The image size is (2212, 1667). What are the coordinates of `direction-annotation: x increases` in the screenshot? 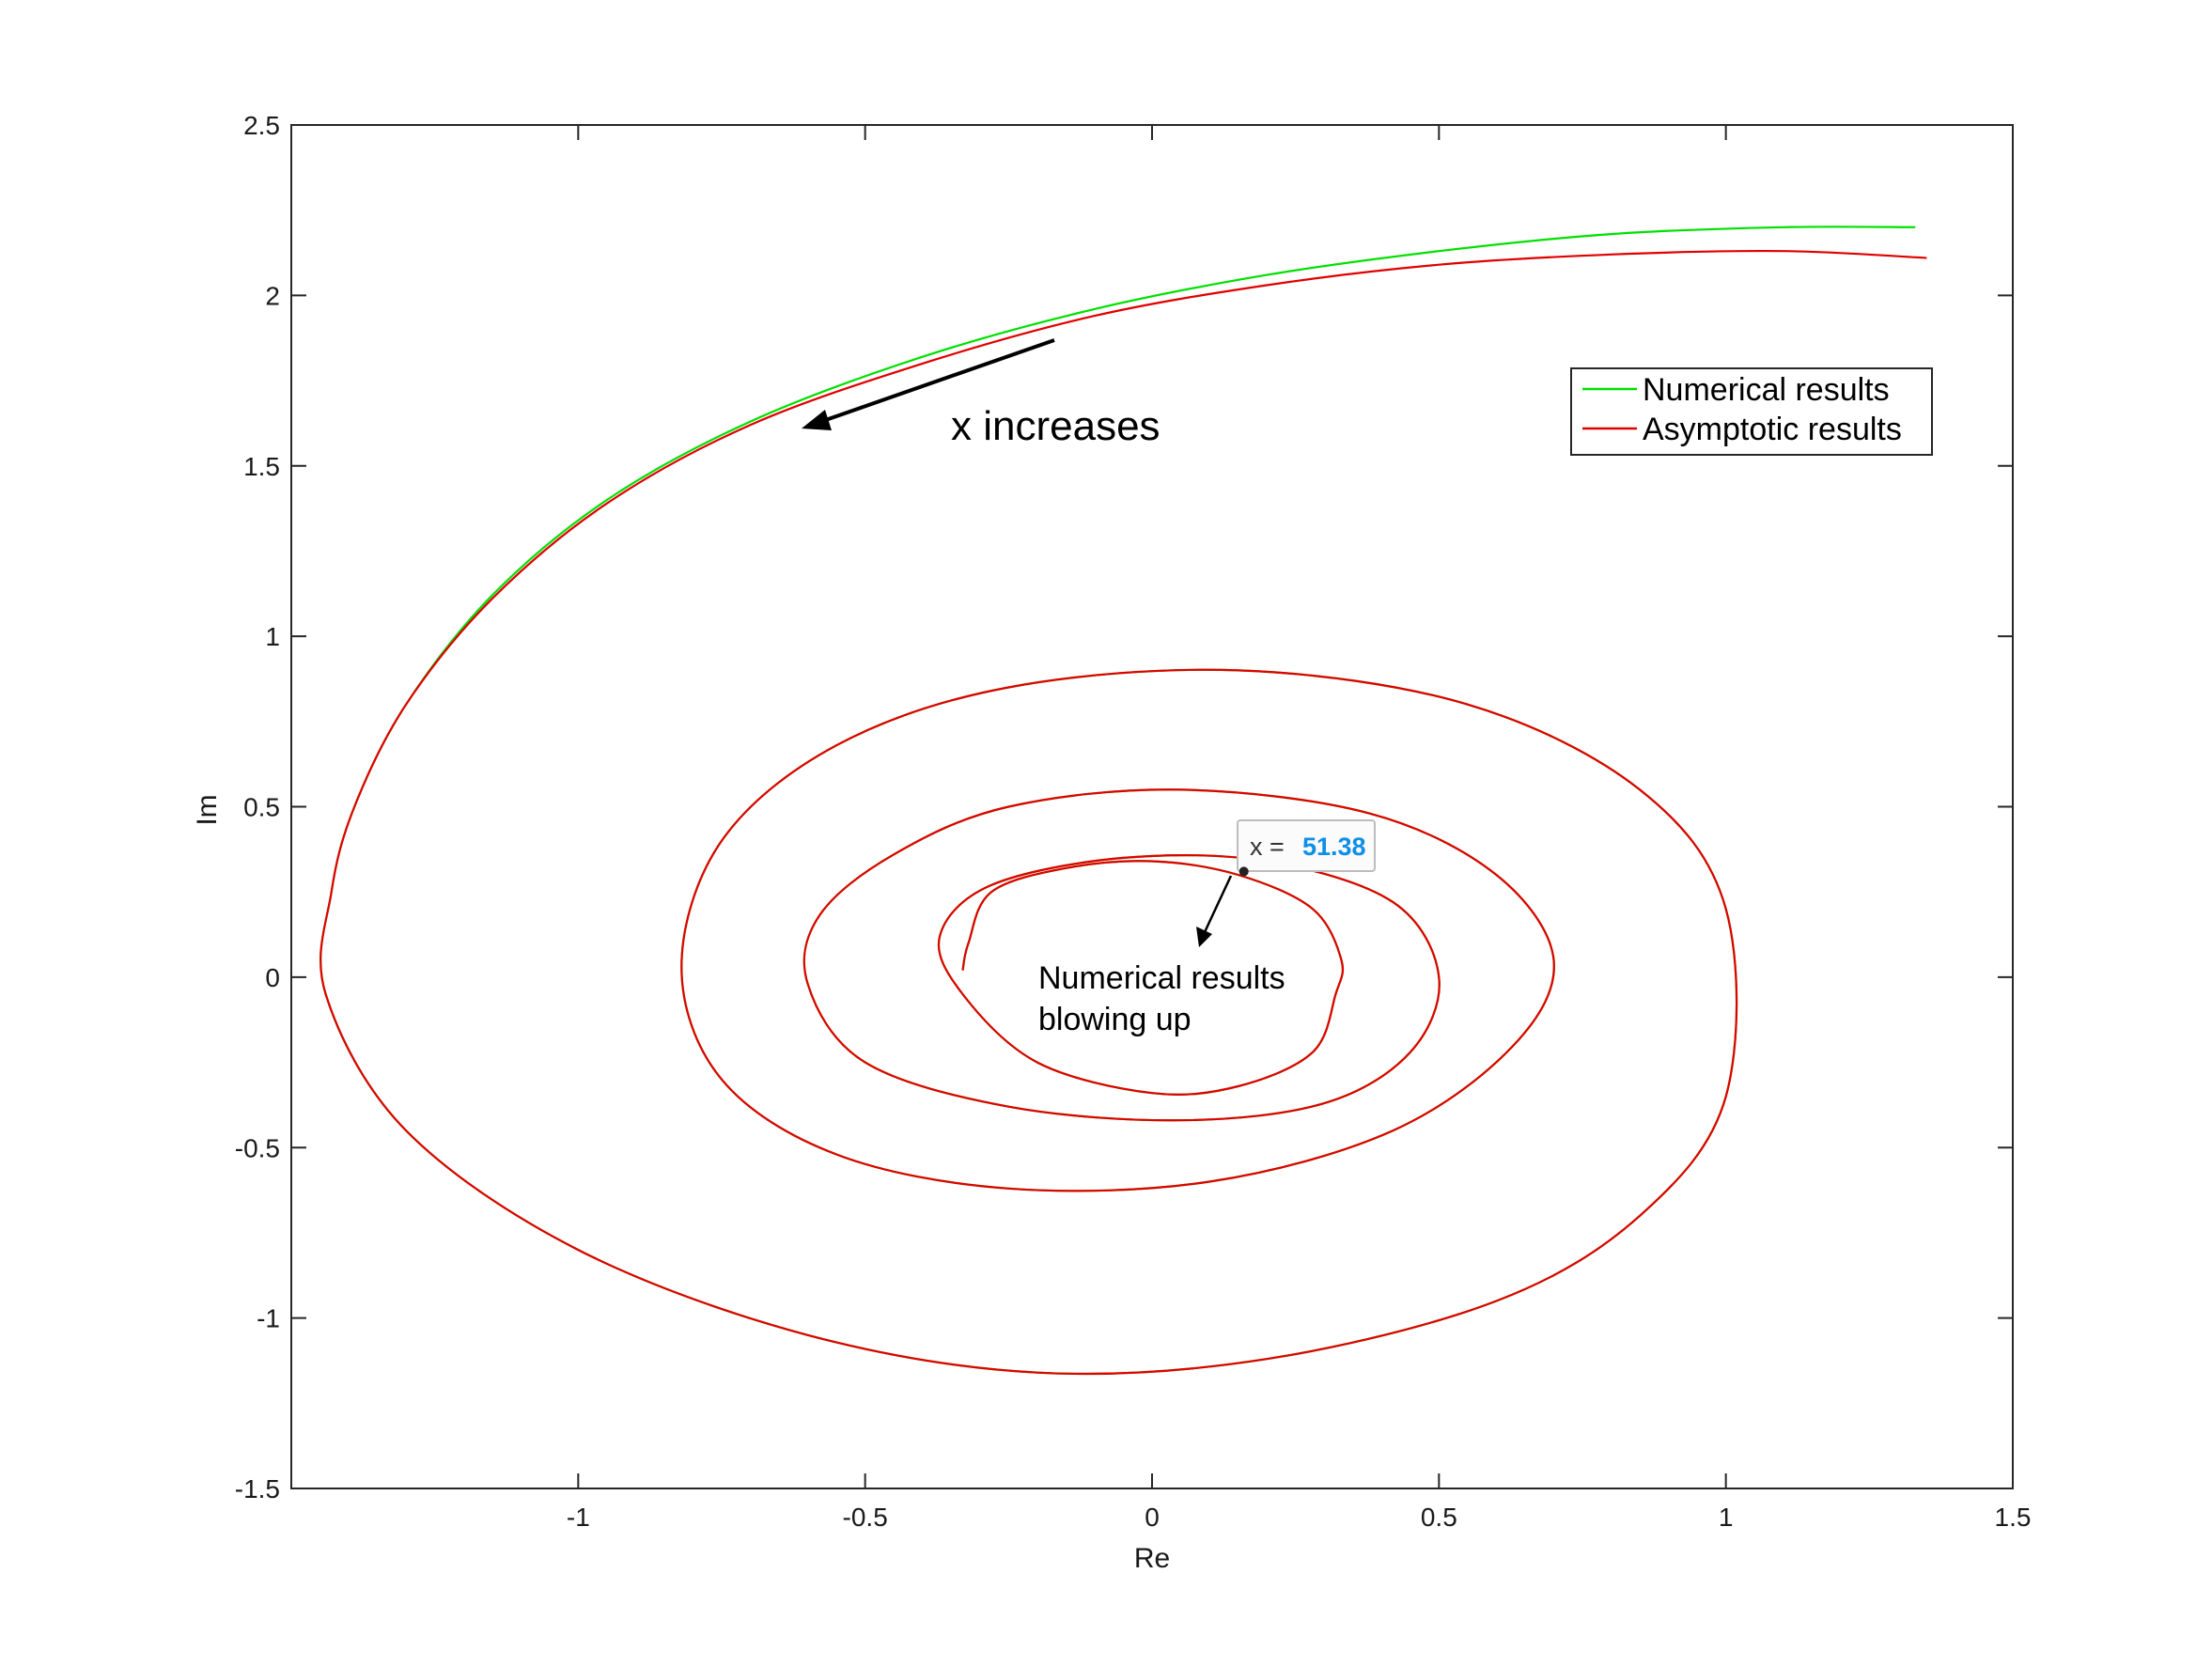 It's located at (1056, 426).